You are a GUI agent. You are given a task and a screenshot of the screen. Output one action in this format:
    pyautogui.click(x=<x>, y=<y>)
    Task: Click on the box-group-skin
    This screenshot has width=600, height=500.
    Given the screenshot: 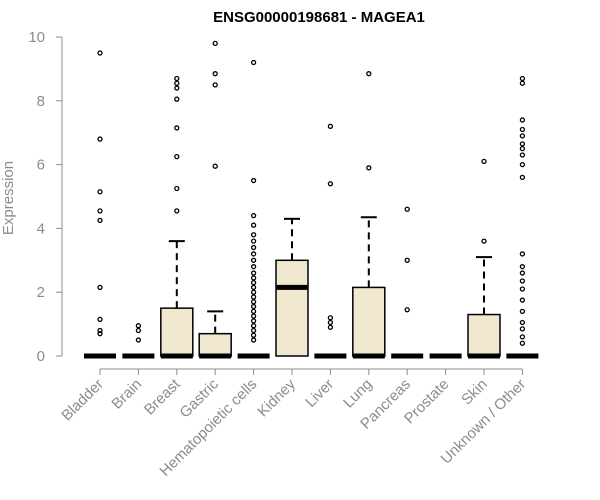 What is the action you would take?
    pyautogui.click(x=484, y=258)
    